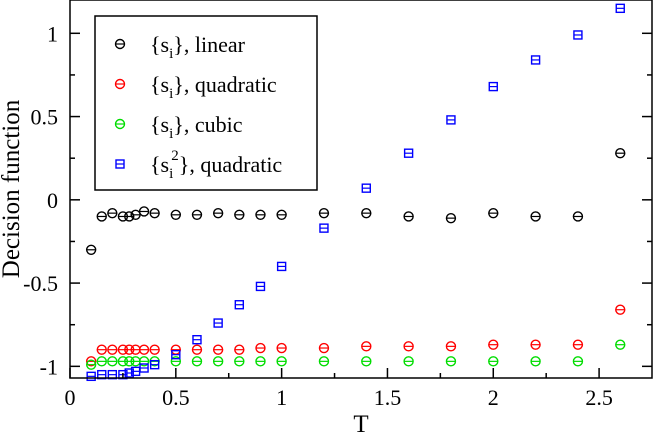  What do you see at coordinates (360, 423) in the screenshot?
I see `x-axis-label: T` at bounding box center [360, 423].